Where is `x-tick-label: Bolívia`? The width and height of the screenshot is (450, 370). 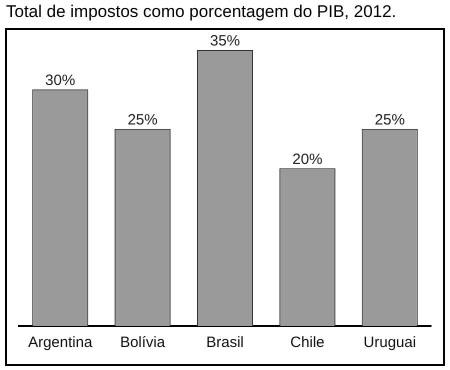
x-tick-label: Bolívia is located at coordinates (143, 343).